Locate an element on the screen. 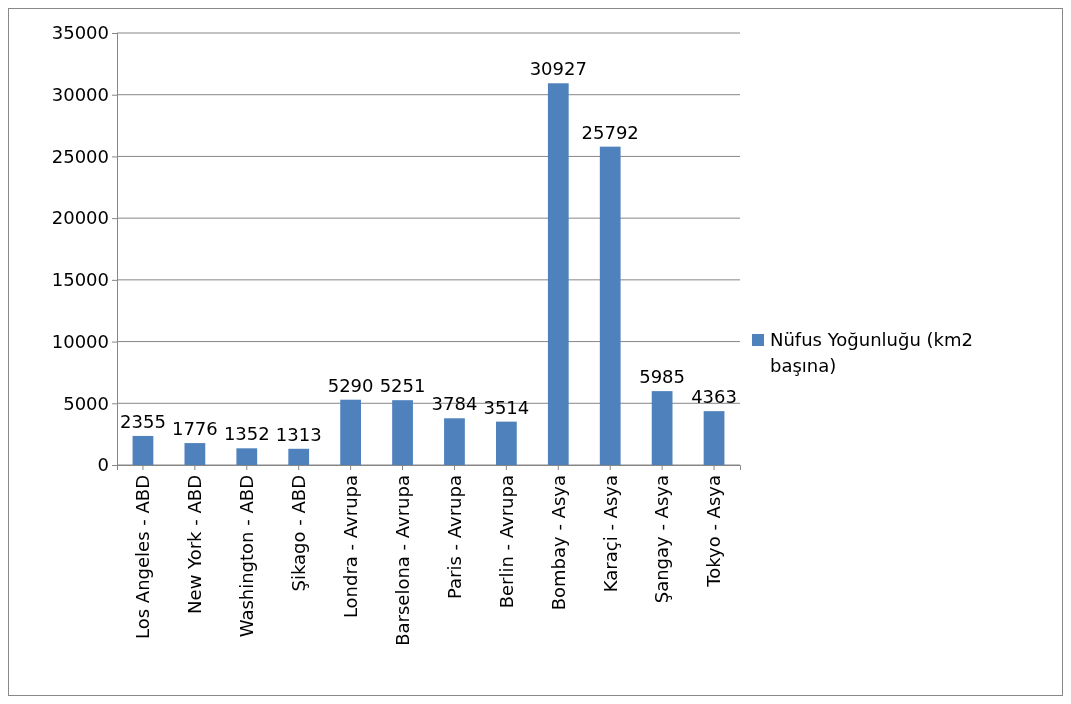 This screenshot has width=1071, height=704. data-label: 5251 is located at coordinates (402, 386).